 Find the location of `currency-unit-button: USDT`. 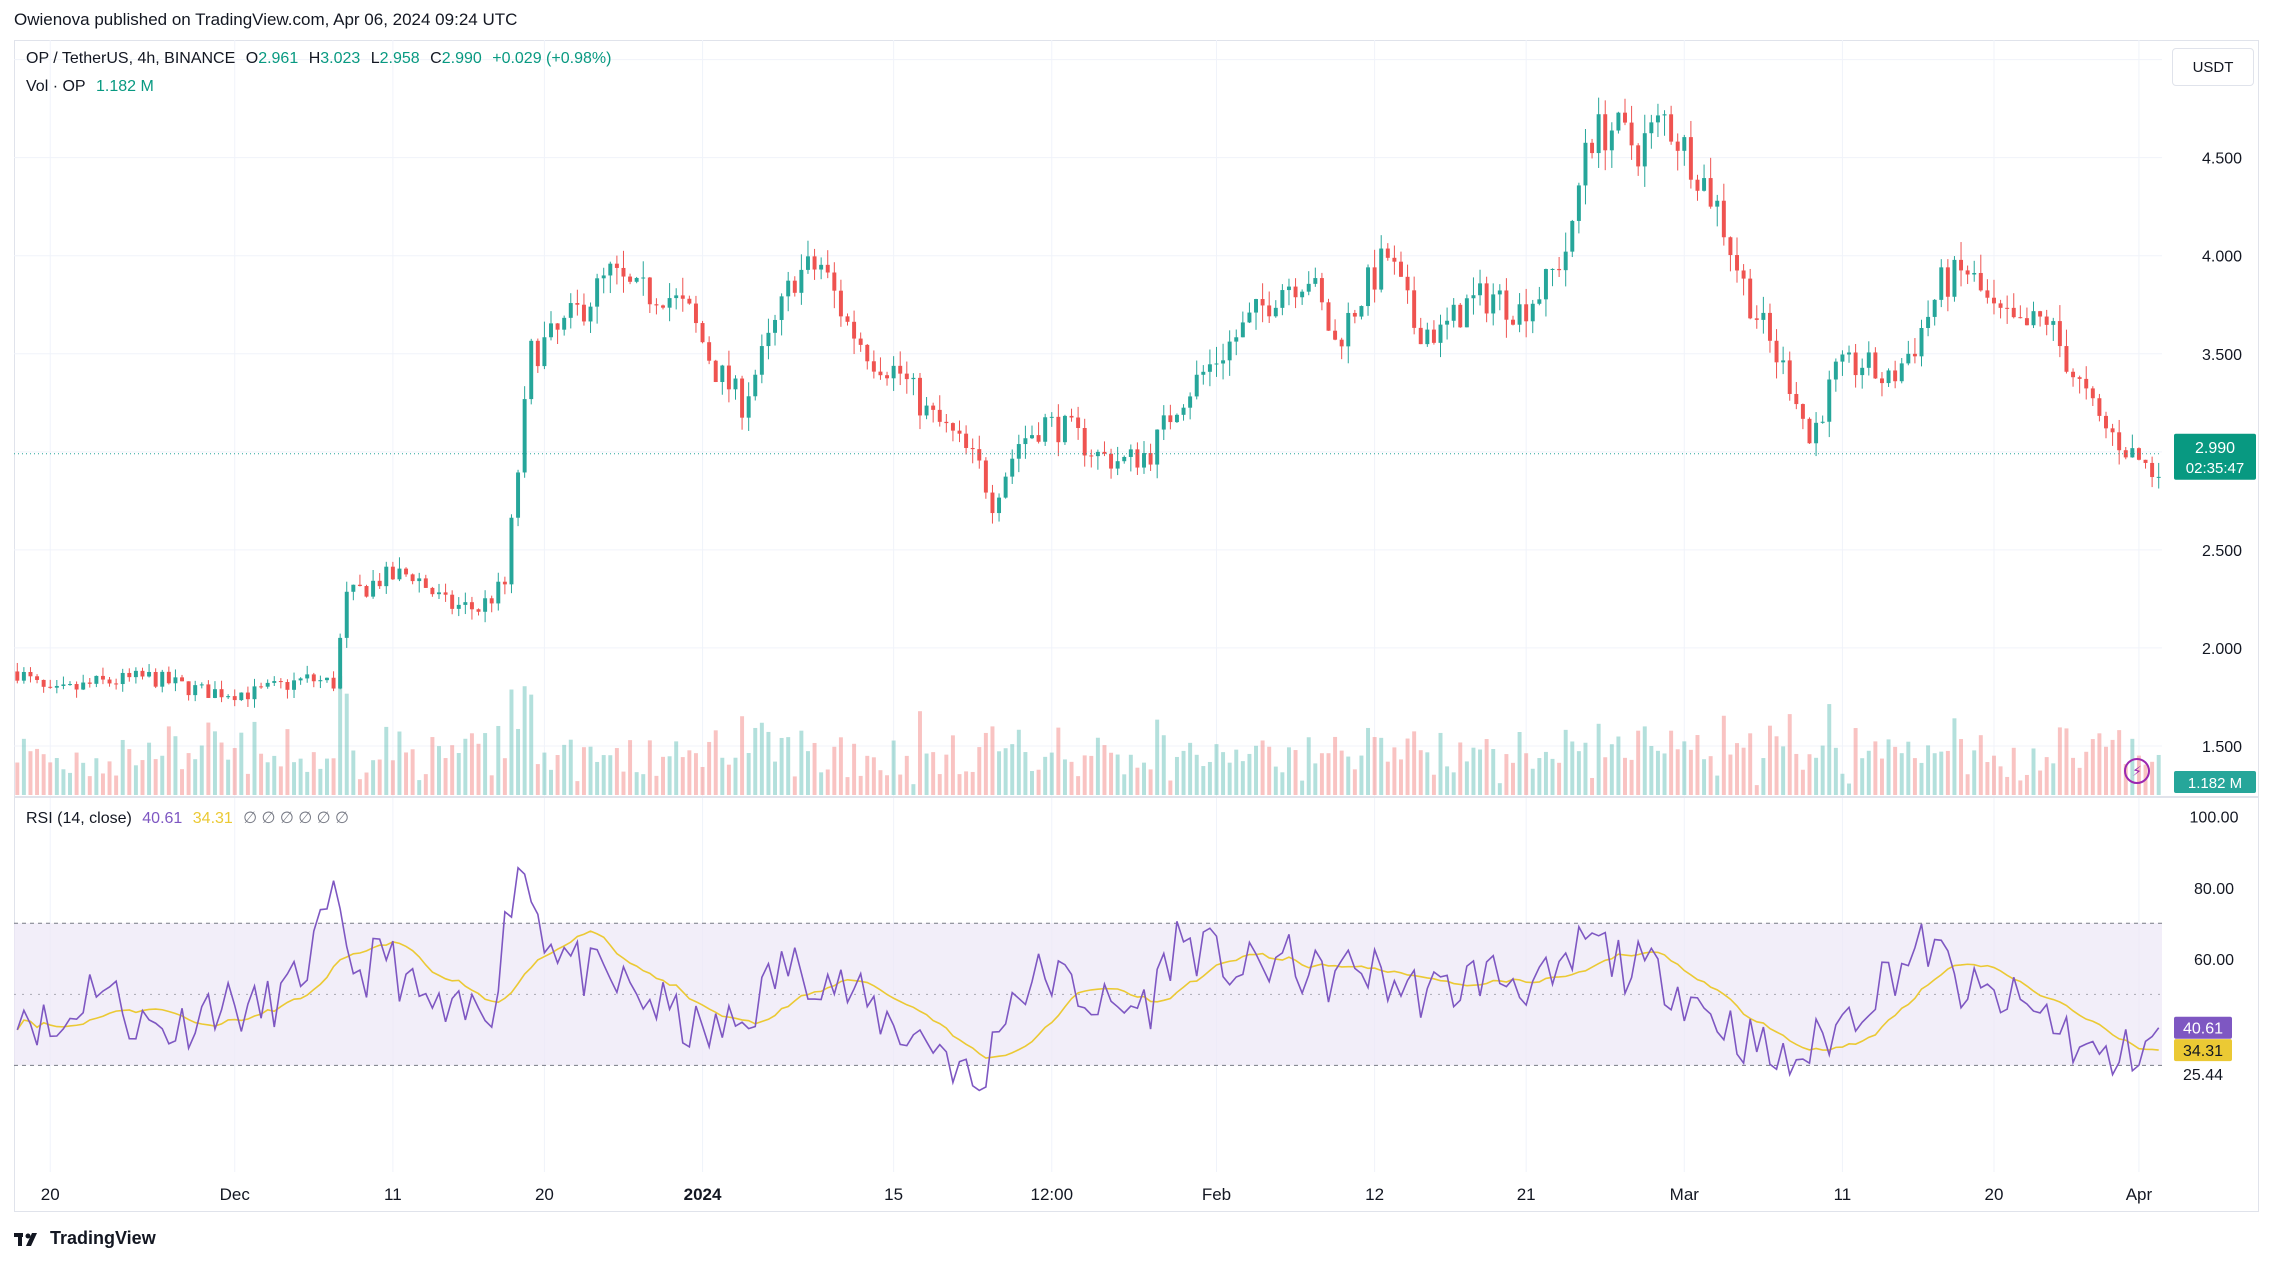

currency-unit-button: USDT is located at coordinates (2213, 67).